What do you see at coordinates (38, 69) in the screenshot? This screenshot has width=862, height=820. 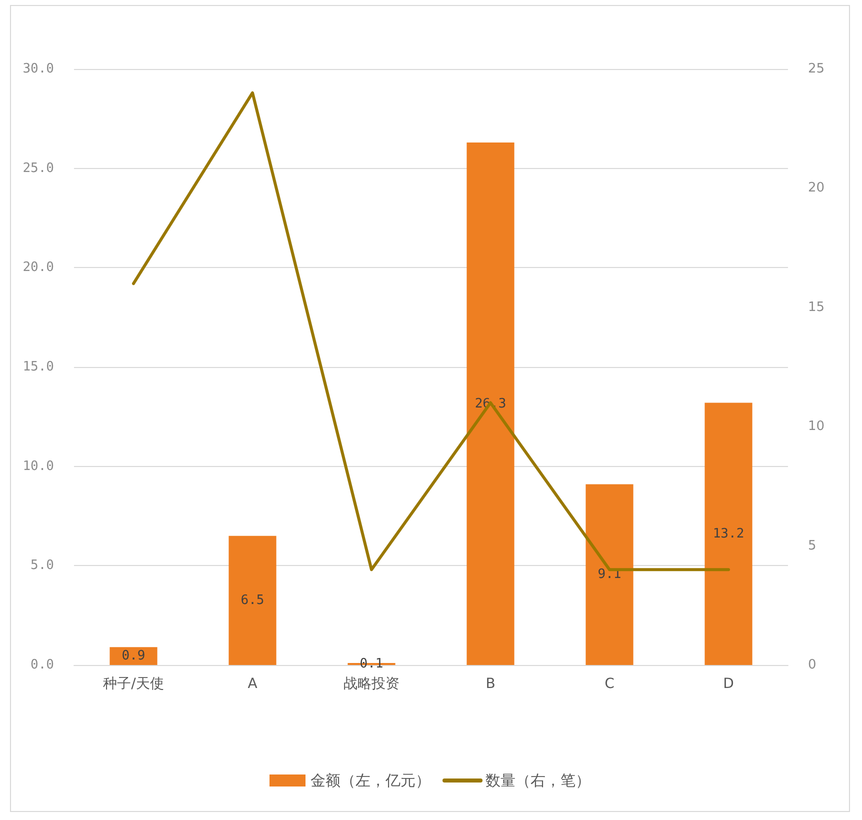 I see `y-tick-label: 30.0` at bounding box center [38, 69].